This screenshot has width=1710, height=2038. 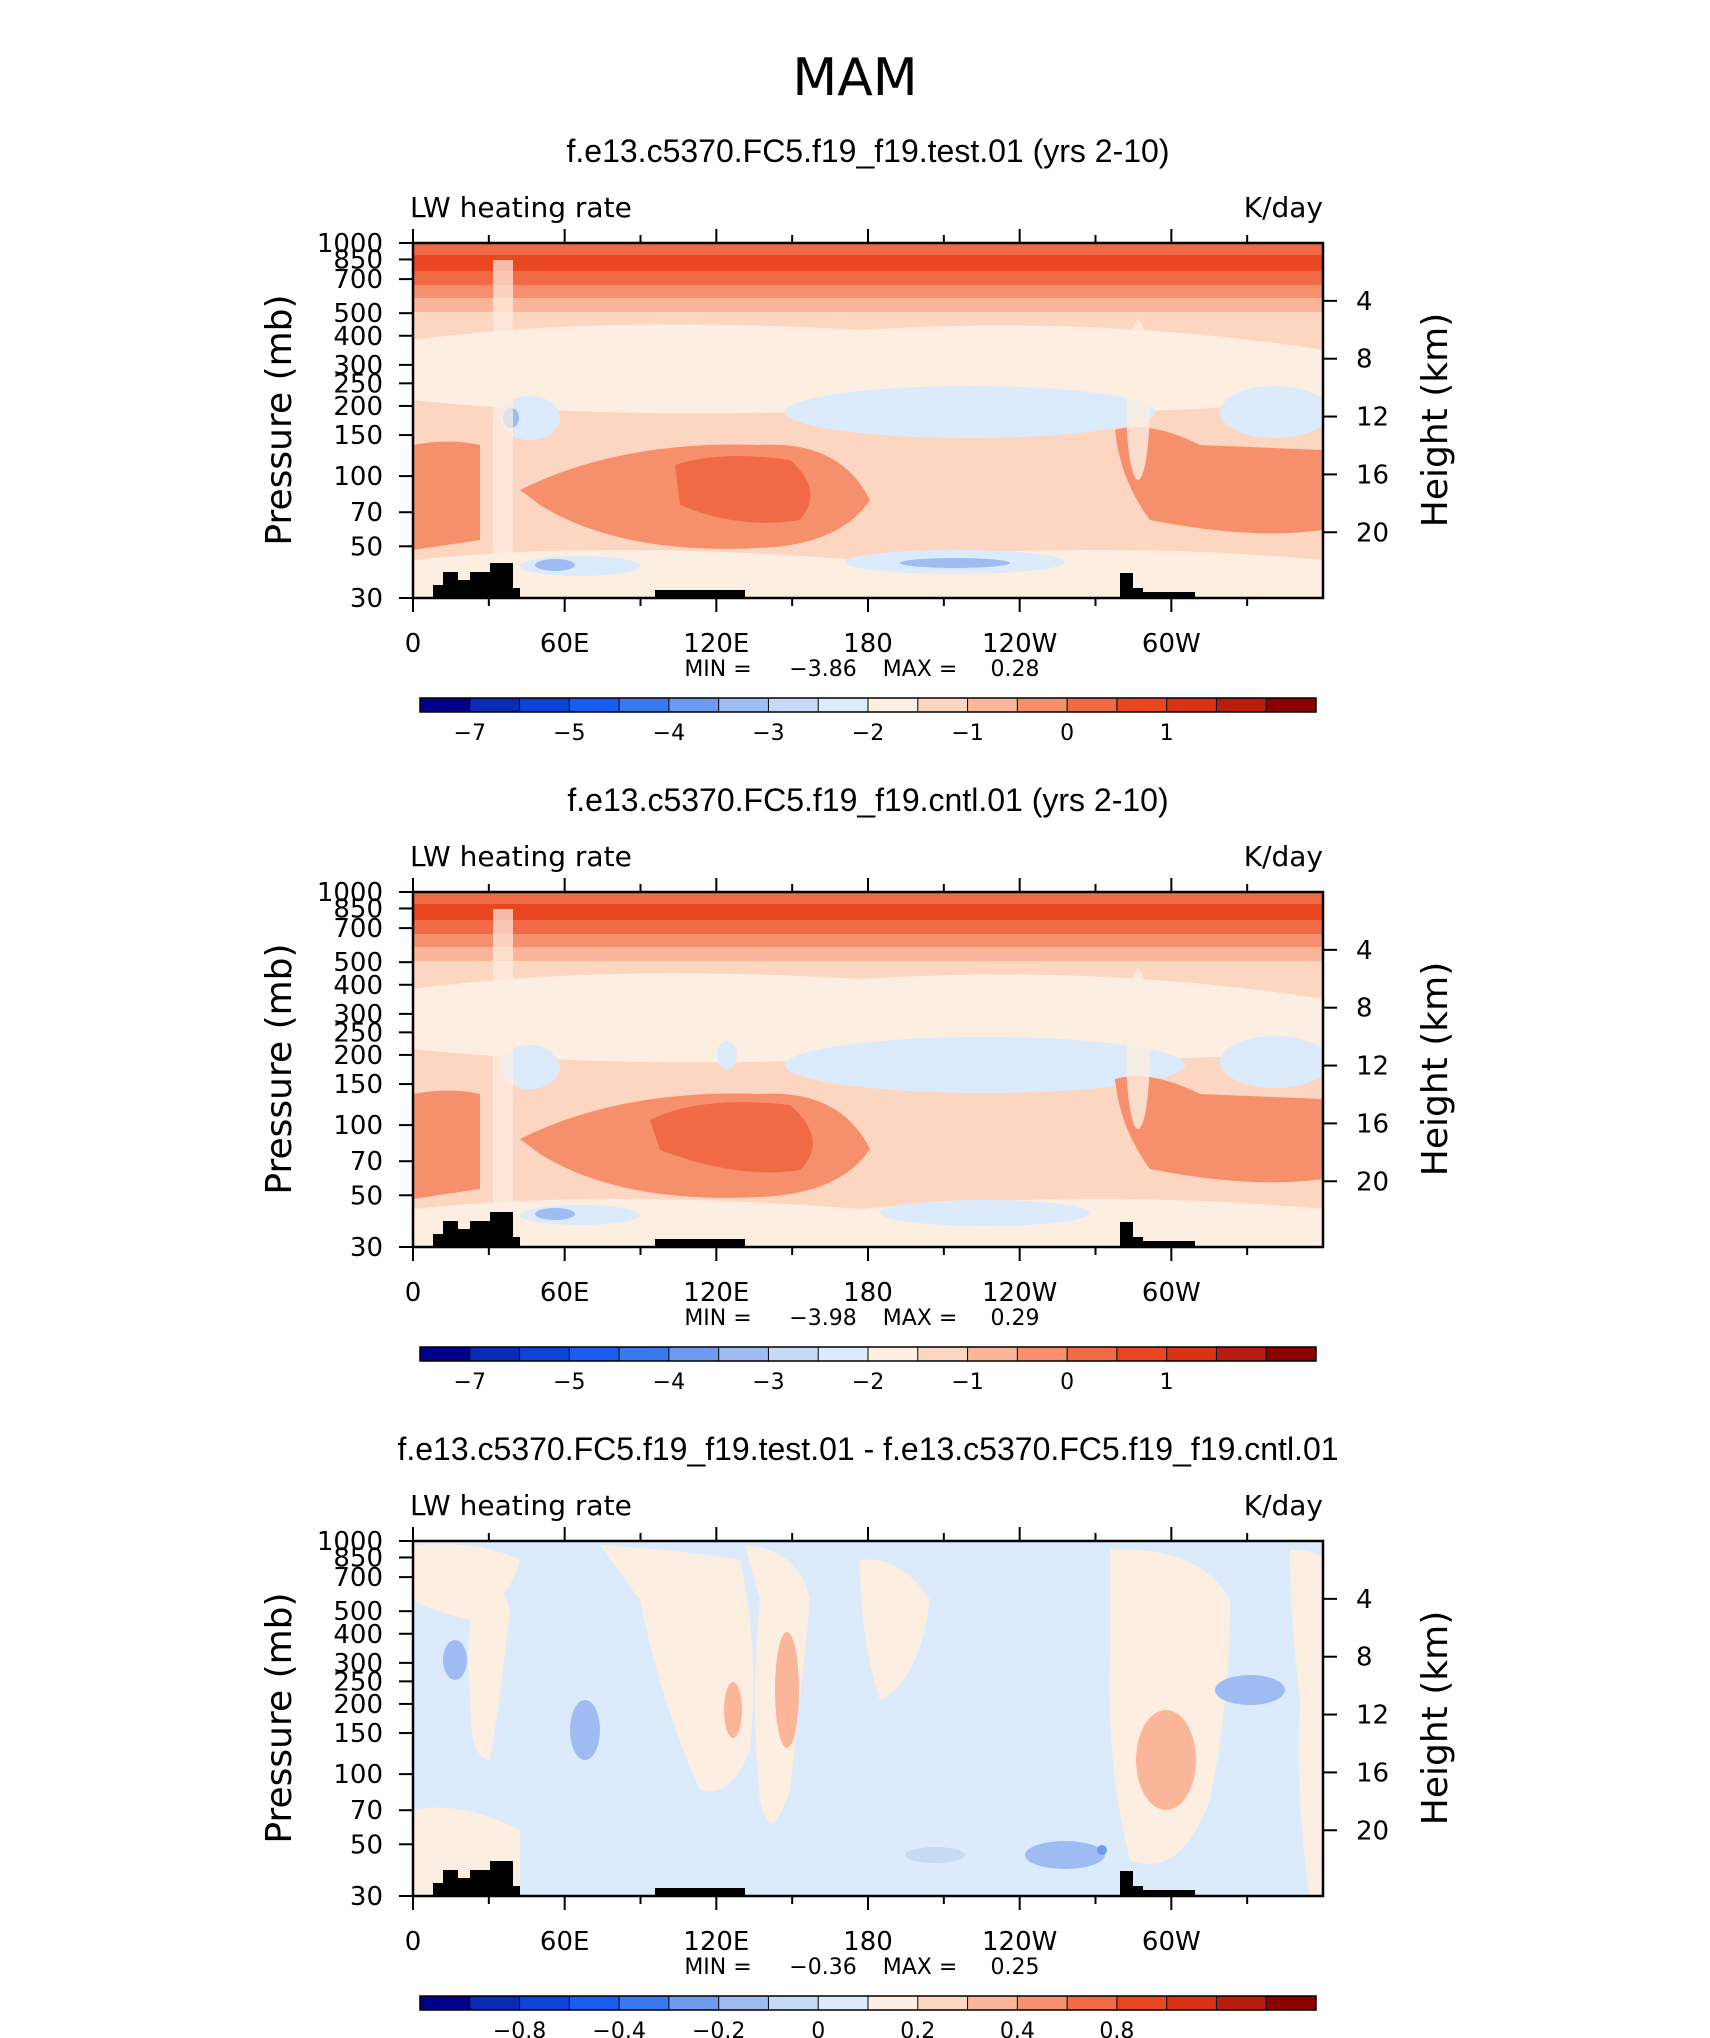 I want to click on colorbar-tick-label: 1, so click(x=1167, y=1382).